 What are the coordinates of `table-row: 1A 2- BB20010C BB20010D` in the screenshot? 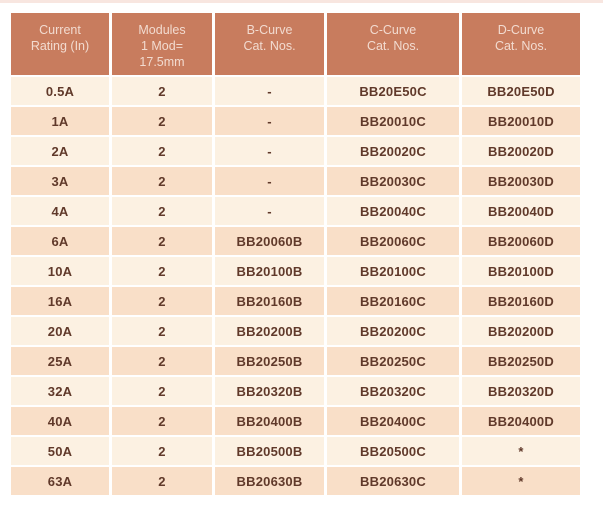 It's located at (295, 121).